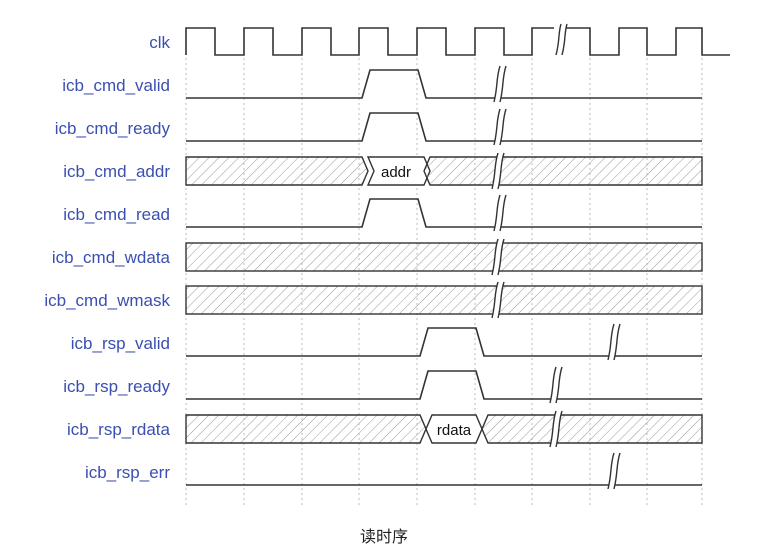  Describe the element at coordinates (444, 213) in the screenshot. I see `icb-cmd-read-waveform` at that location.